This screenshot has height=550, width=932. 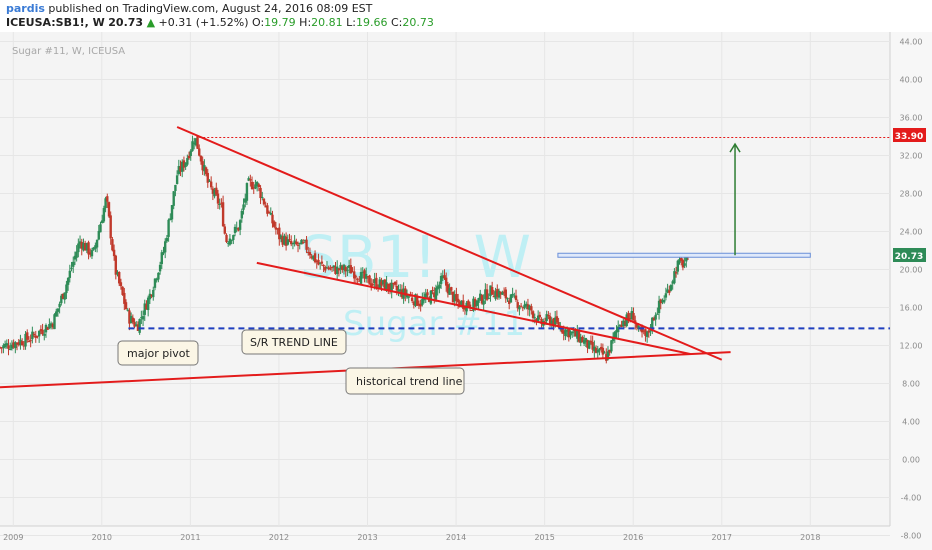 I want to click on last-price-label: 20.73, so click(x=909, y=255).